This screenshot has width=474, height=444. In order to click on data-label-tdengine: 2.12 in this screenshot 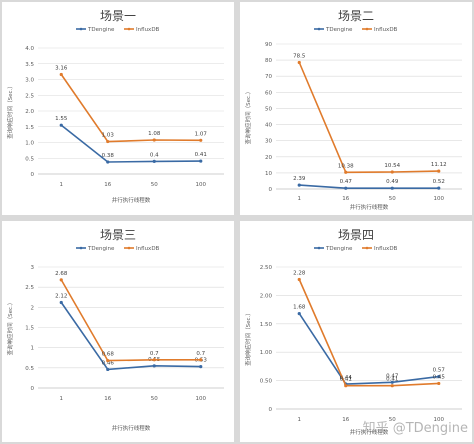, I will do `click(61, 296)`.